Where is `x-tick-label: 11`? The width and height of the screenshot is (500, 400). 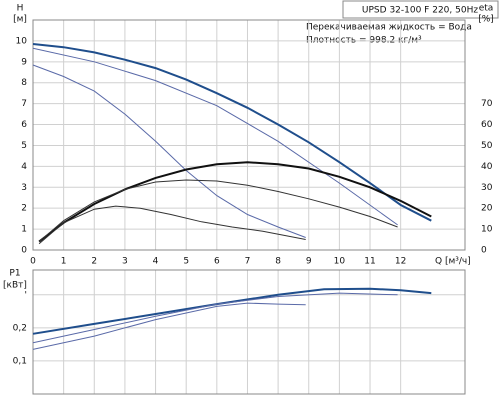
x-tick-label: 11 is located at coordinates (369, 262).